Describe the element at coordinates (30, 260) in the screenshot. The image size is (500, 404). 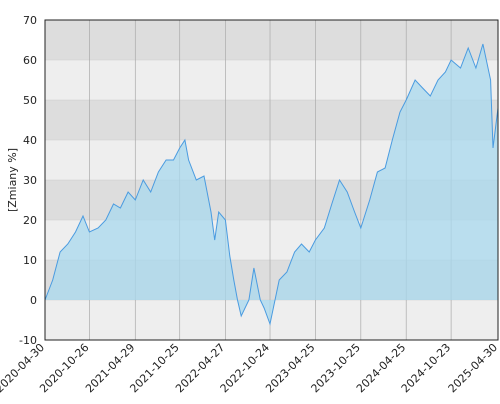
I see `y-tick-label: 10` at that location.